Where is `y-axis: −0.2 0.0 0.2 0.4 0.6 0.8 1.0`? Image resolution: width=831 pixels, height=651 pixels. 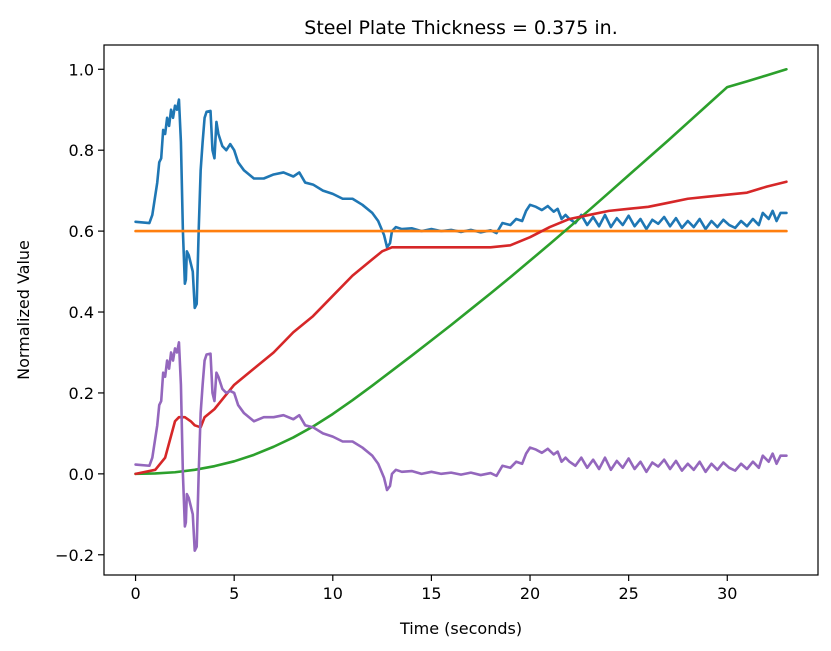
y-axis: −0.2 0.0 0.2 0.4 0.6 0.8 1.0 is located at coordinates (79, 312).